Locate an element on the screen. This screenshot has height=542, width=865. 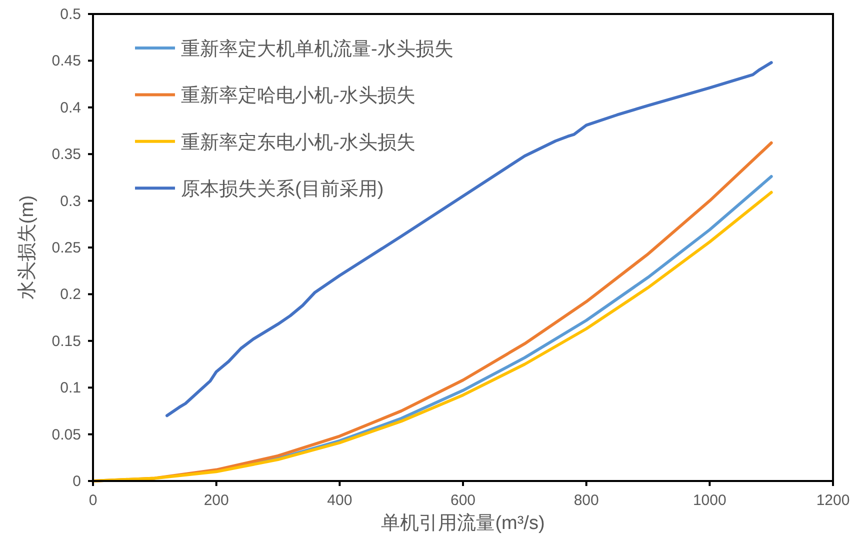
x-tick-label: 1000 is located at coordinates (709, 500).